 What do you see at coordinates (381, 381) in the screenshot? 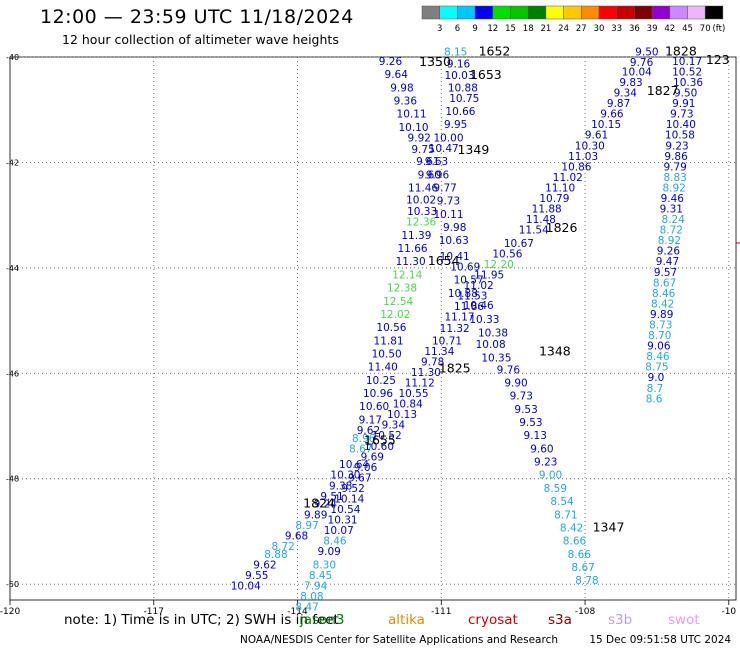
I see `wave-height-label: 10.25` at bounding box center [381, 381].